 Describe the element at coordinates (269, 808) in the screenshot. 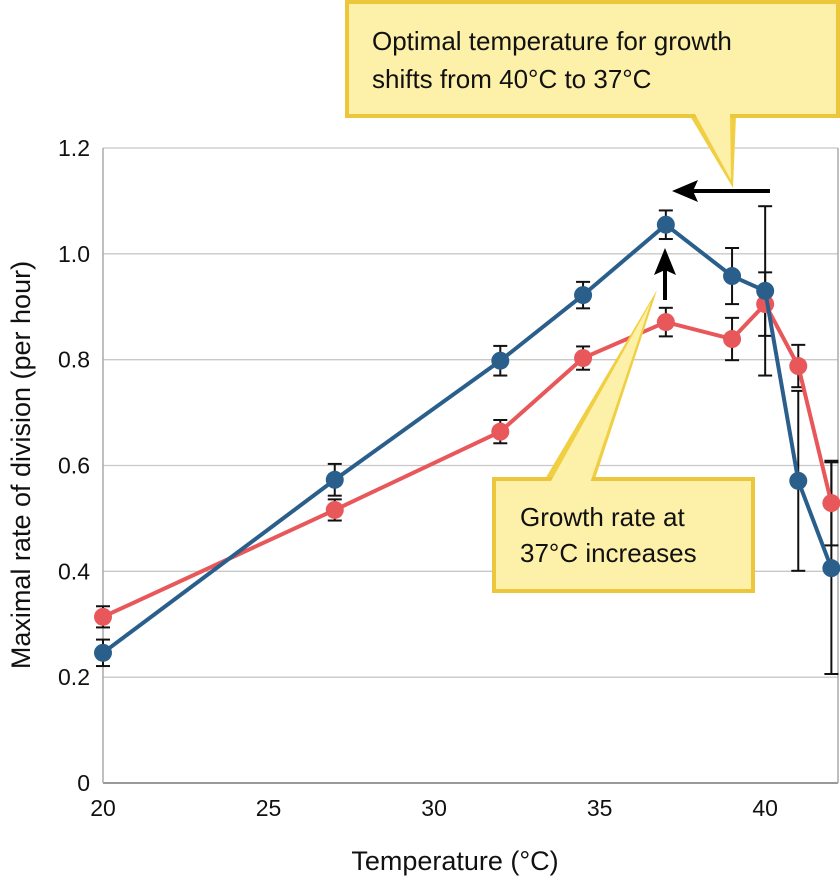

I see `x-tick-label: 25` at that location.